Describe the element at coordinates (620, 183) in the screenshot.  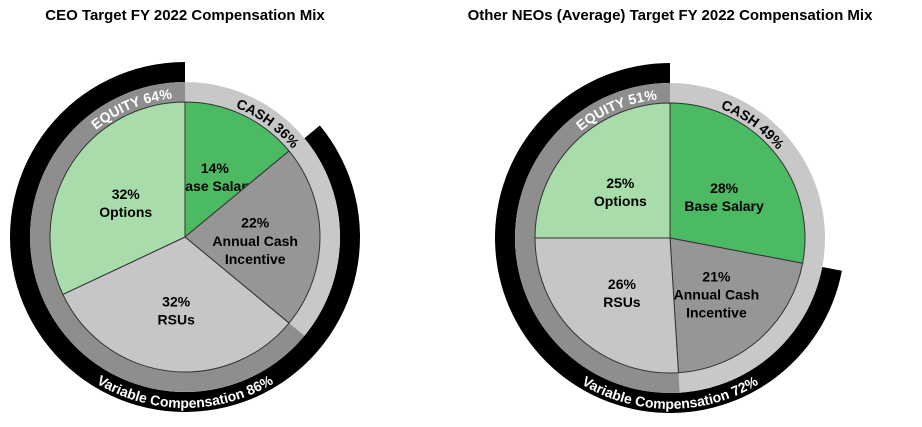
I see `value-label: 25%` at that location.